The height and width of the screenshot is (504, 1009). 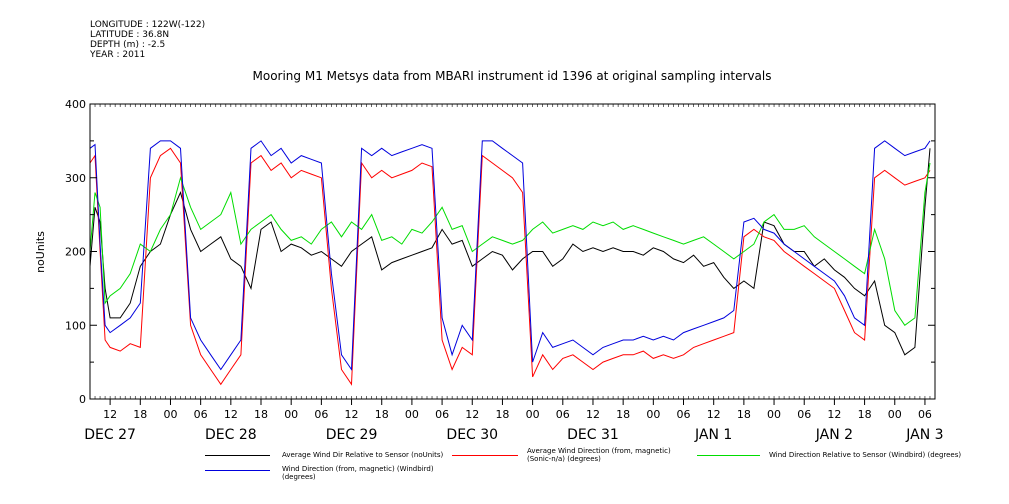 What do you see at coordinates (713, 435) in the screenshot?
I see `x-day-label: JAN 1` at bounding box center [713, 435].